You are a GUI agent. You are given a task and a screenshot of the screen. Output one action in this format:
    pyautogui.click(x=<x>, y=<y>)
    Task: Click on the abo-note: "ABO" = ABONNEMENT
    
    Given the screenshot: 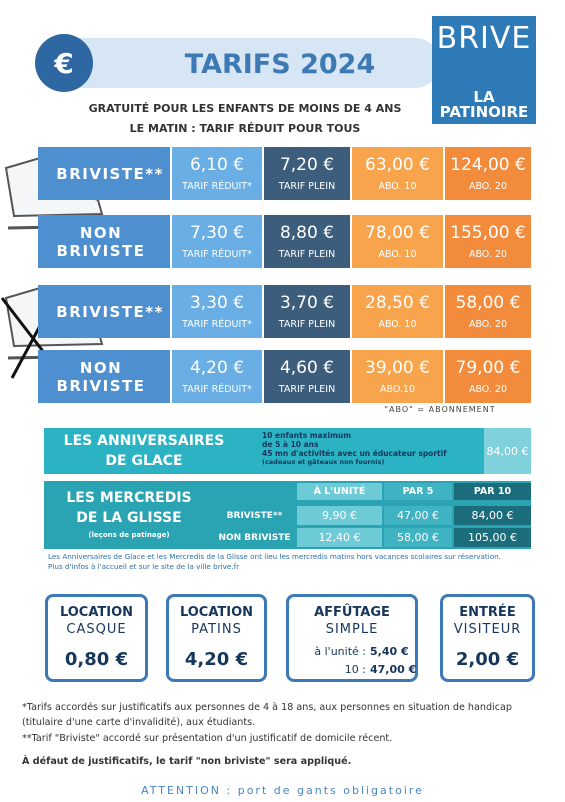 What is the action you would take?
    pyautogui.click(x=440, y=409)
    